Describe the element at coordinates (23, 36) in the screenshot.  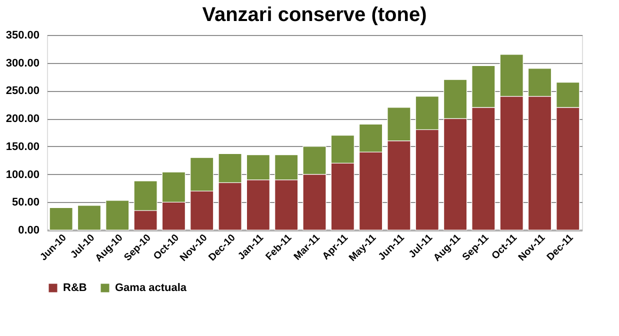
I see `y-tick-label: 350.00` at that location.